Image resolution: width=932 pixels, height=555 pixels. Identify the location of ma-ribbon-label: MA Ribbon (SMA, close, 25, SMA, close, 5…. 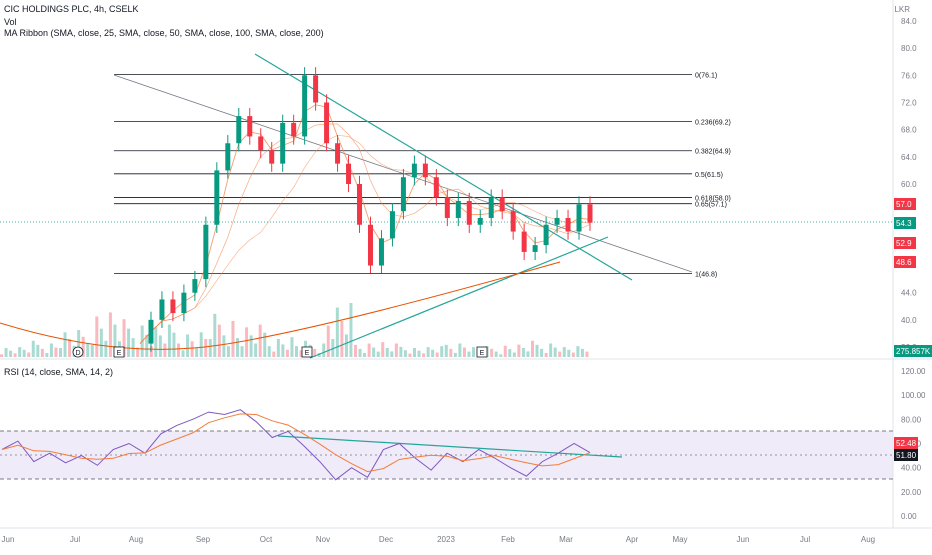
(164, 33).